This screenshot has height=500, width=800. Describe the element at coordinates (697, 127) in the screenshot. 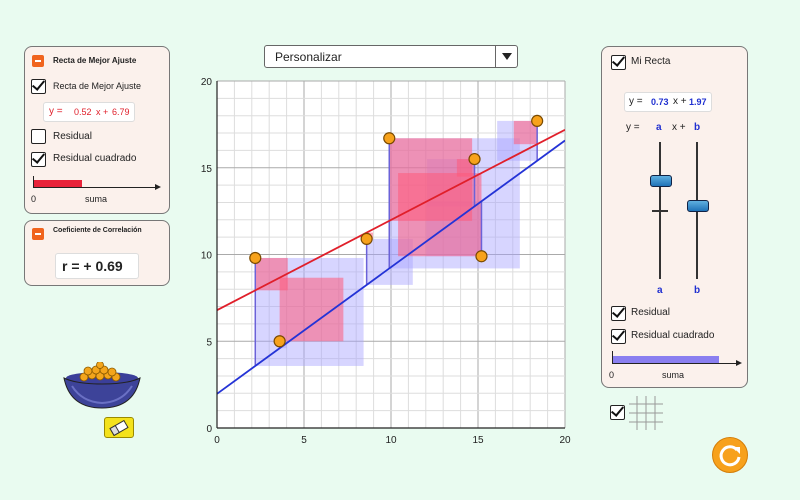

I see `formula-b: b` at that location.